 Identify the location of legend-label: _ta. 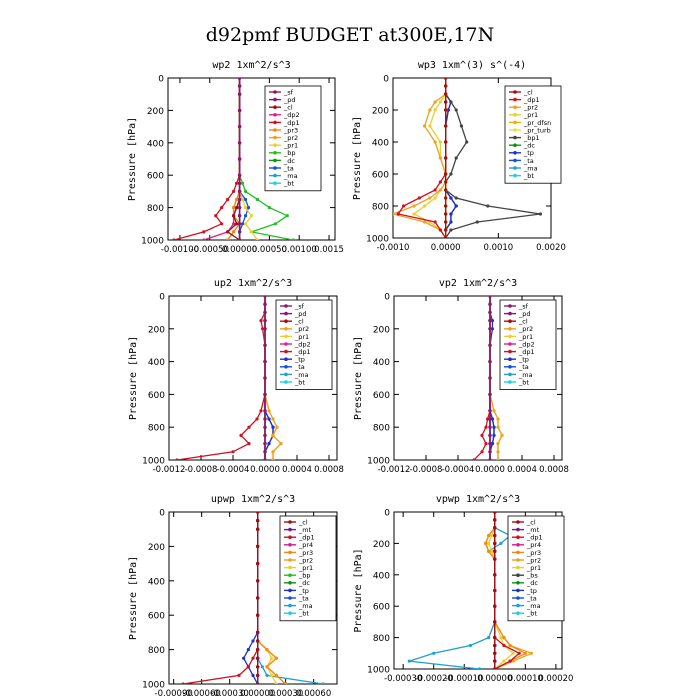
(299, 367).